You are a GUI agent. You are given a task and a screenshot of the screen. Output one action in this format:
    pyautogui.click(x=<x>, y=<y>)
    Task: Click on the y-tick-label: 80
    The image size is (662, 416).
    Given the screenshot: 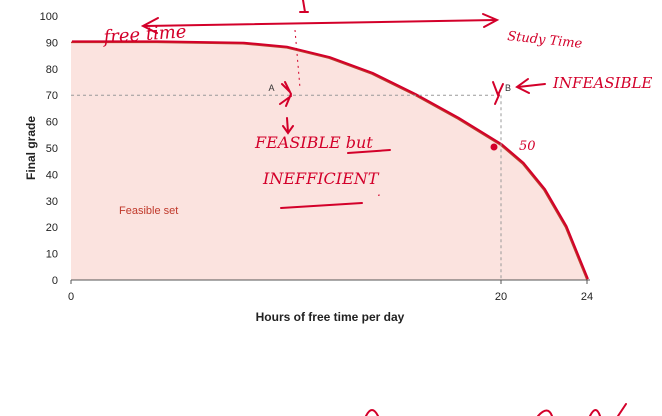 What is the action you would take?
    pyautogui.click(x=52, y=70)
    